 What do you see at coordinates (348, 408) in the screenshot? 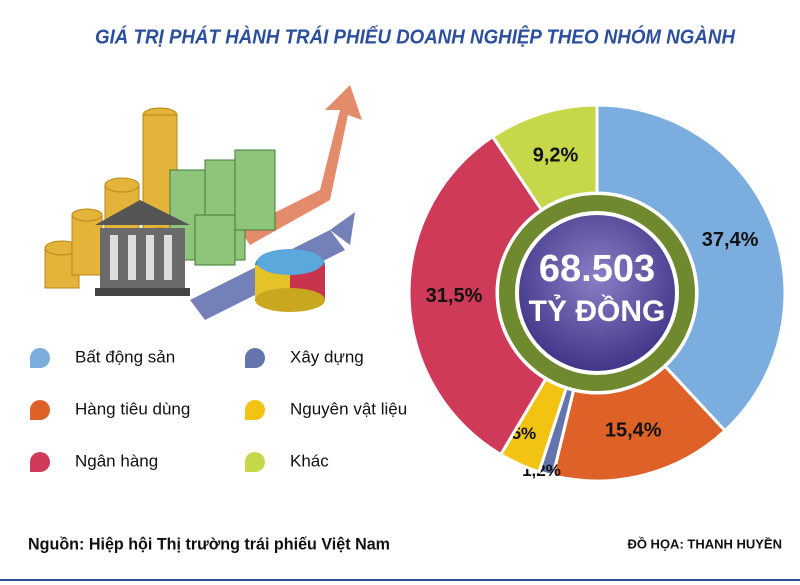
I see `legend-label: Nguyên vật liệu` at bounding box center [348, 408].